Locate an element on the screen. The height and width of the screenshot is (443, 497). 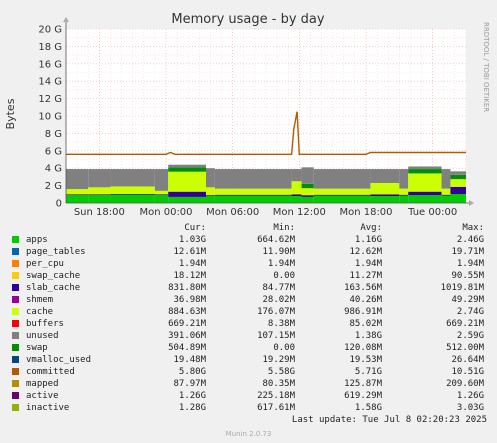
legend-cur: 1.94M is located at coordinates (192, 264).